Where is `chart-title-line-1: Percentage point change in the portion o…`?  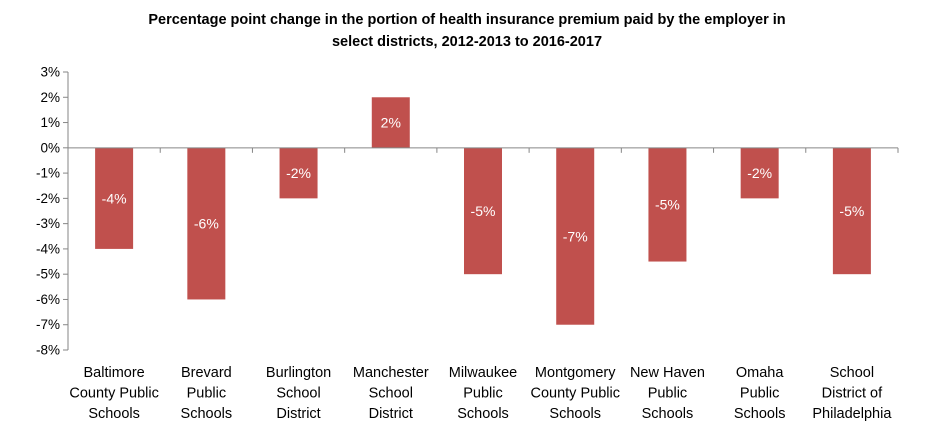 chart-title-line-1: Percentage point change in the portion o… is located at coordinates (467, 20).